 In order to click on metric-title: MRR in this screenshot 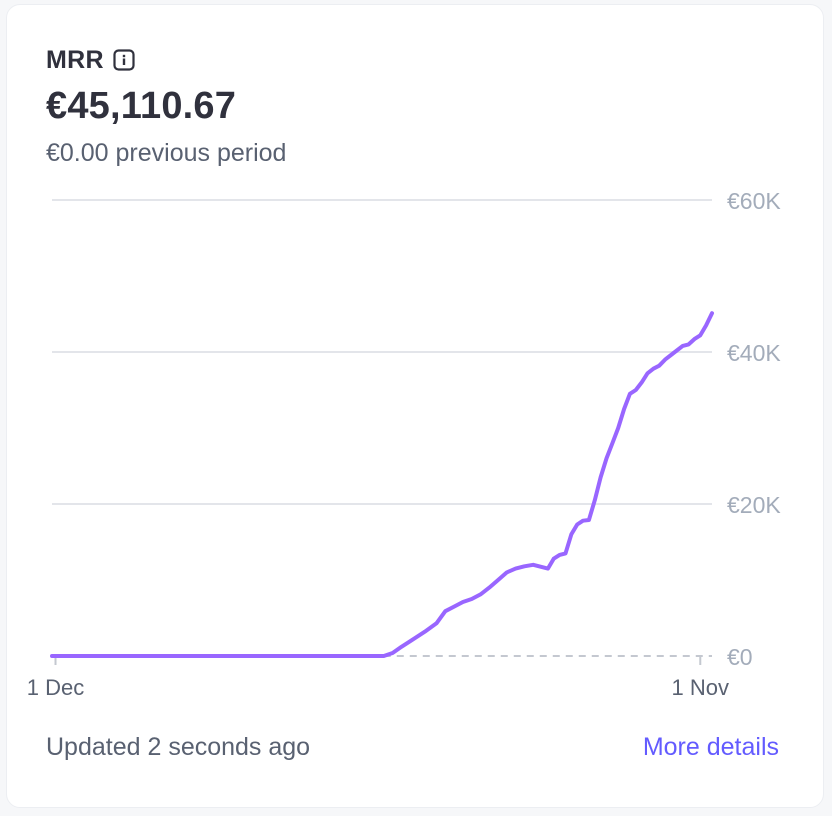, I will do `click(75, 59)`.